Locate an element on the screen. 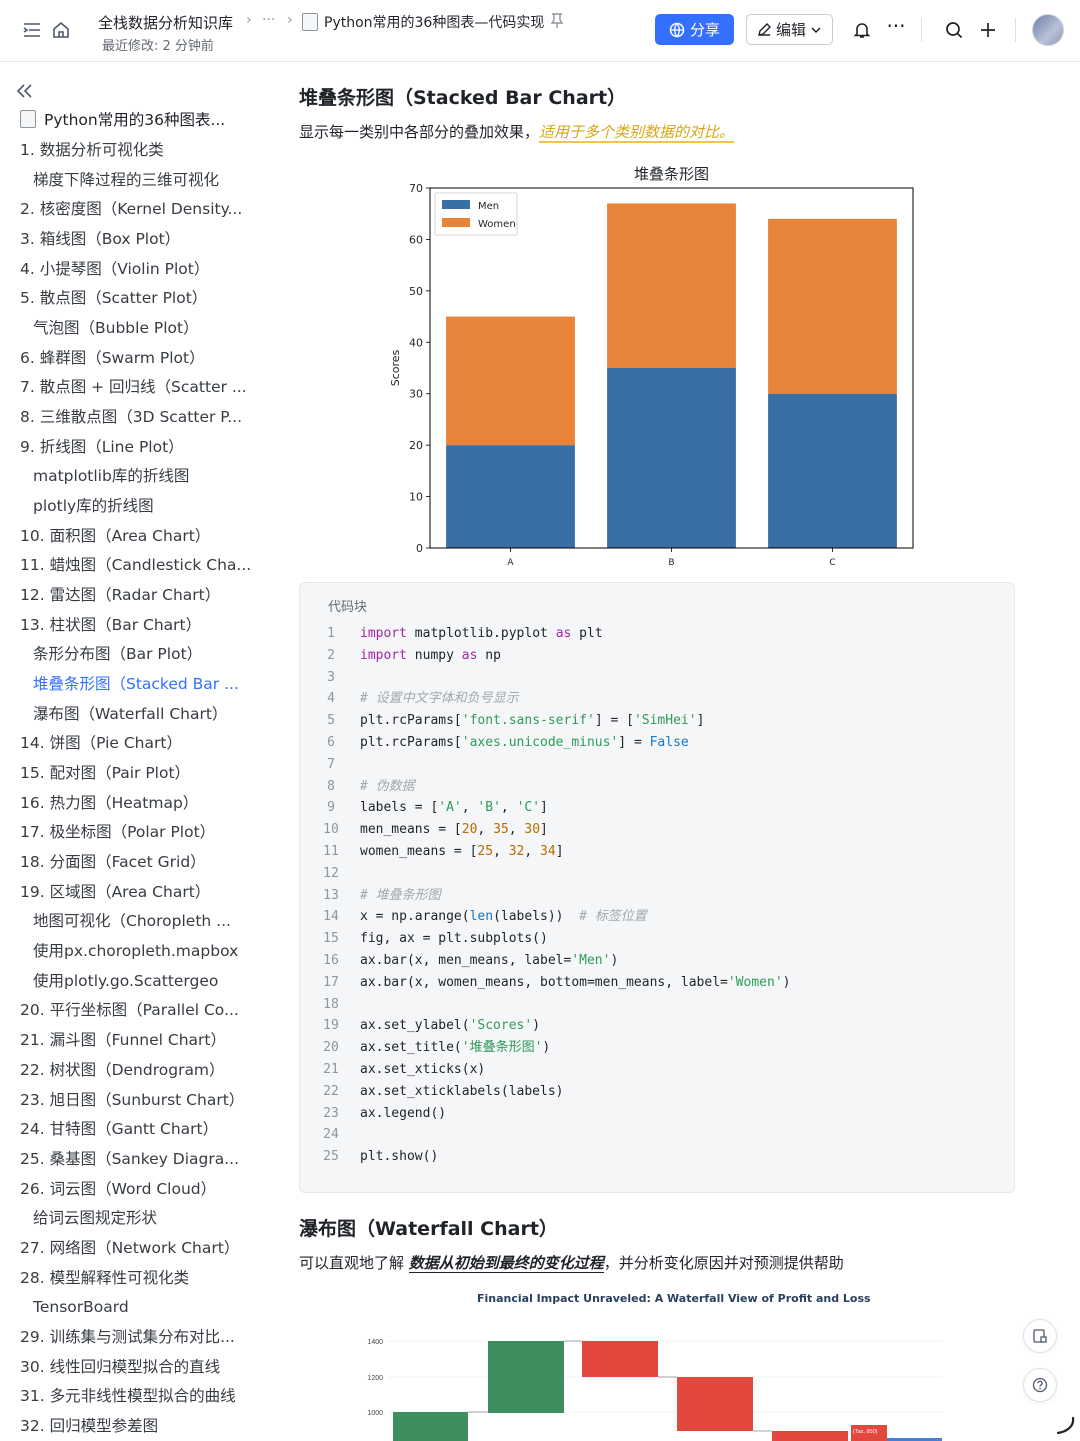 This screenshot has height=1441, width=1080. knowledge-base-title: 全栈数据分析知识库 is located at coordinates (166, 23).